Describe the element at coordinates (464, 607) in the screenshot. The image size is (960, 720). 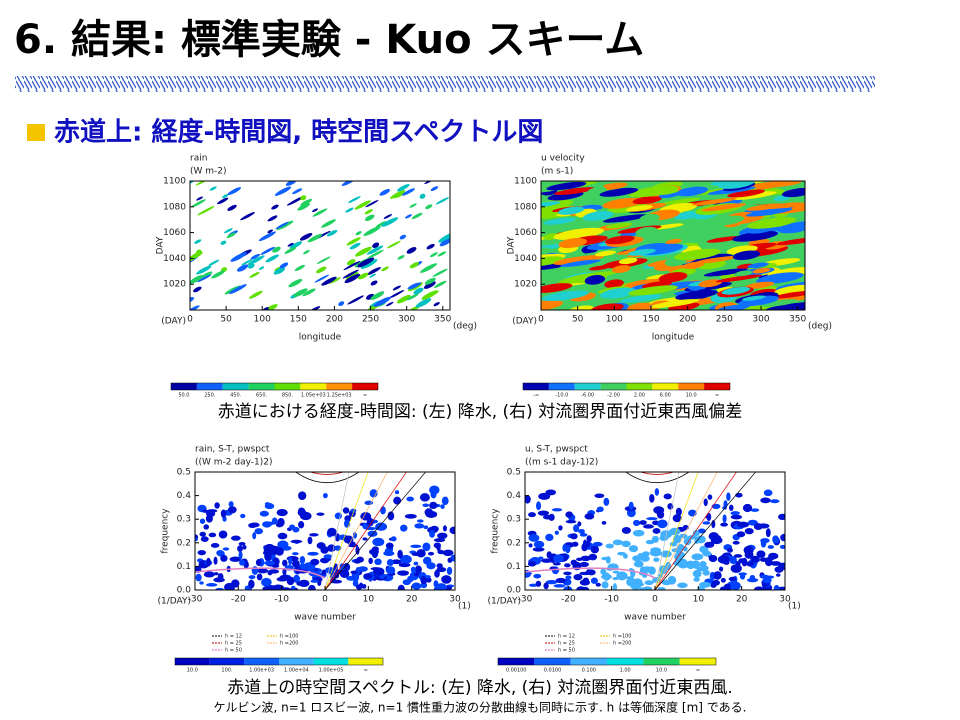
I see `x-unit: (1)` at that location.